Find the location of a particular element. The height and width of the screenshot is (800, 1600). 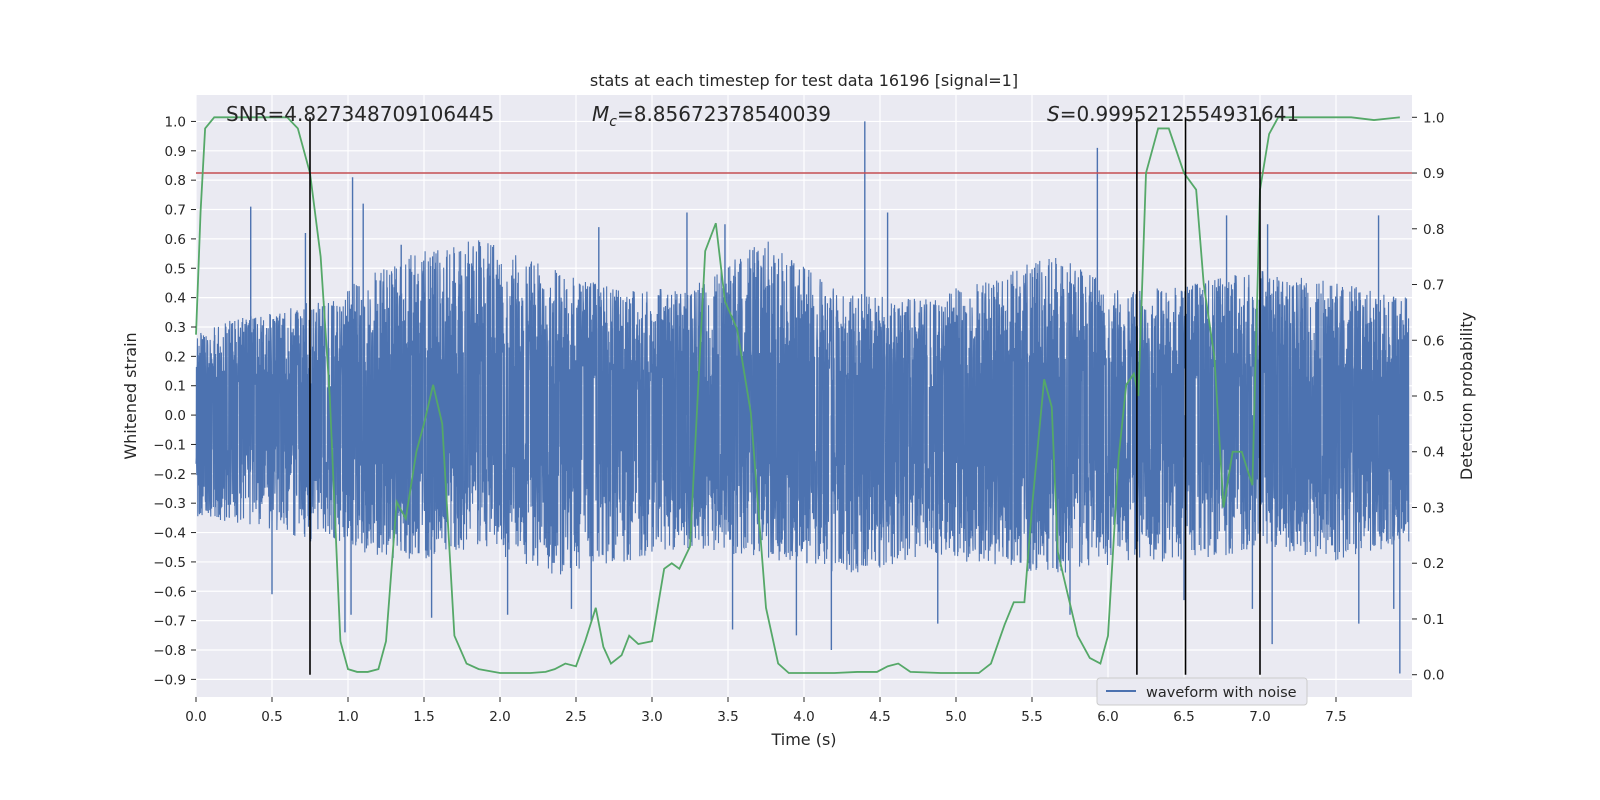

score-value: =0.9995212554931641 is located at coordinates (1179, 114).